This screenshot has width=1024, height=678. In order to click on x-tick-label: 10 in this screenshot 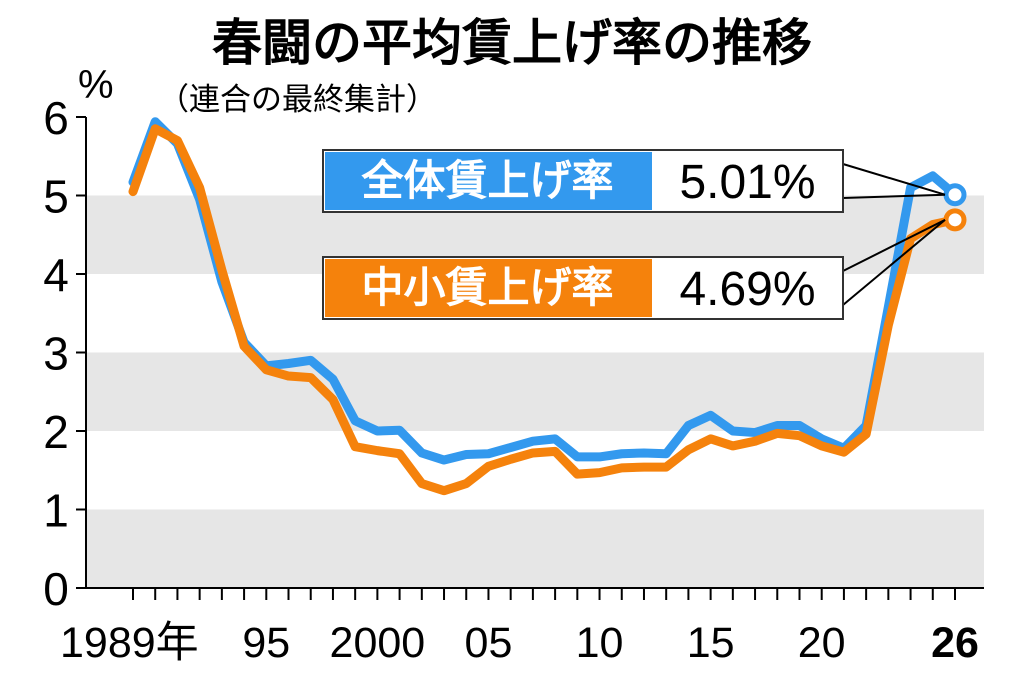, I will do `click(600, 643)`.